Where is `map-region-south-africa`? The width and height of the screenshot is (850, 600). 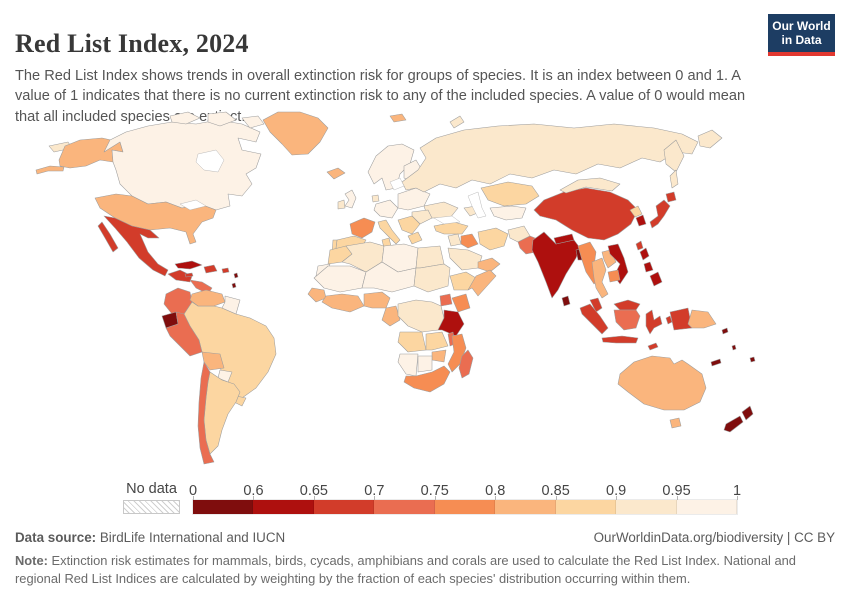 map-region-south-africa is located at coordinates (427, 379).